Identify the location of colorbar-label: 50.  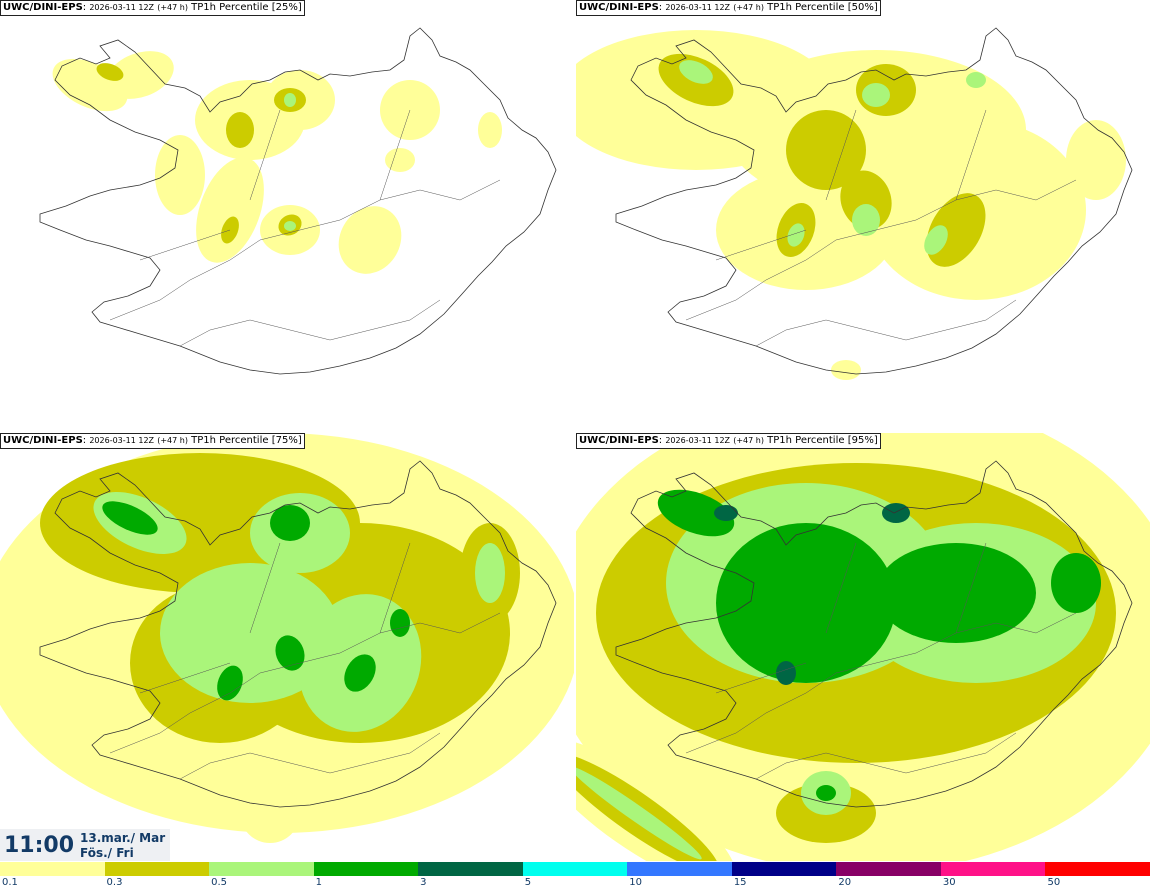
(1054, 882).